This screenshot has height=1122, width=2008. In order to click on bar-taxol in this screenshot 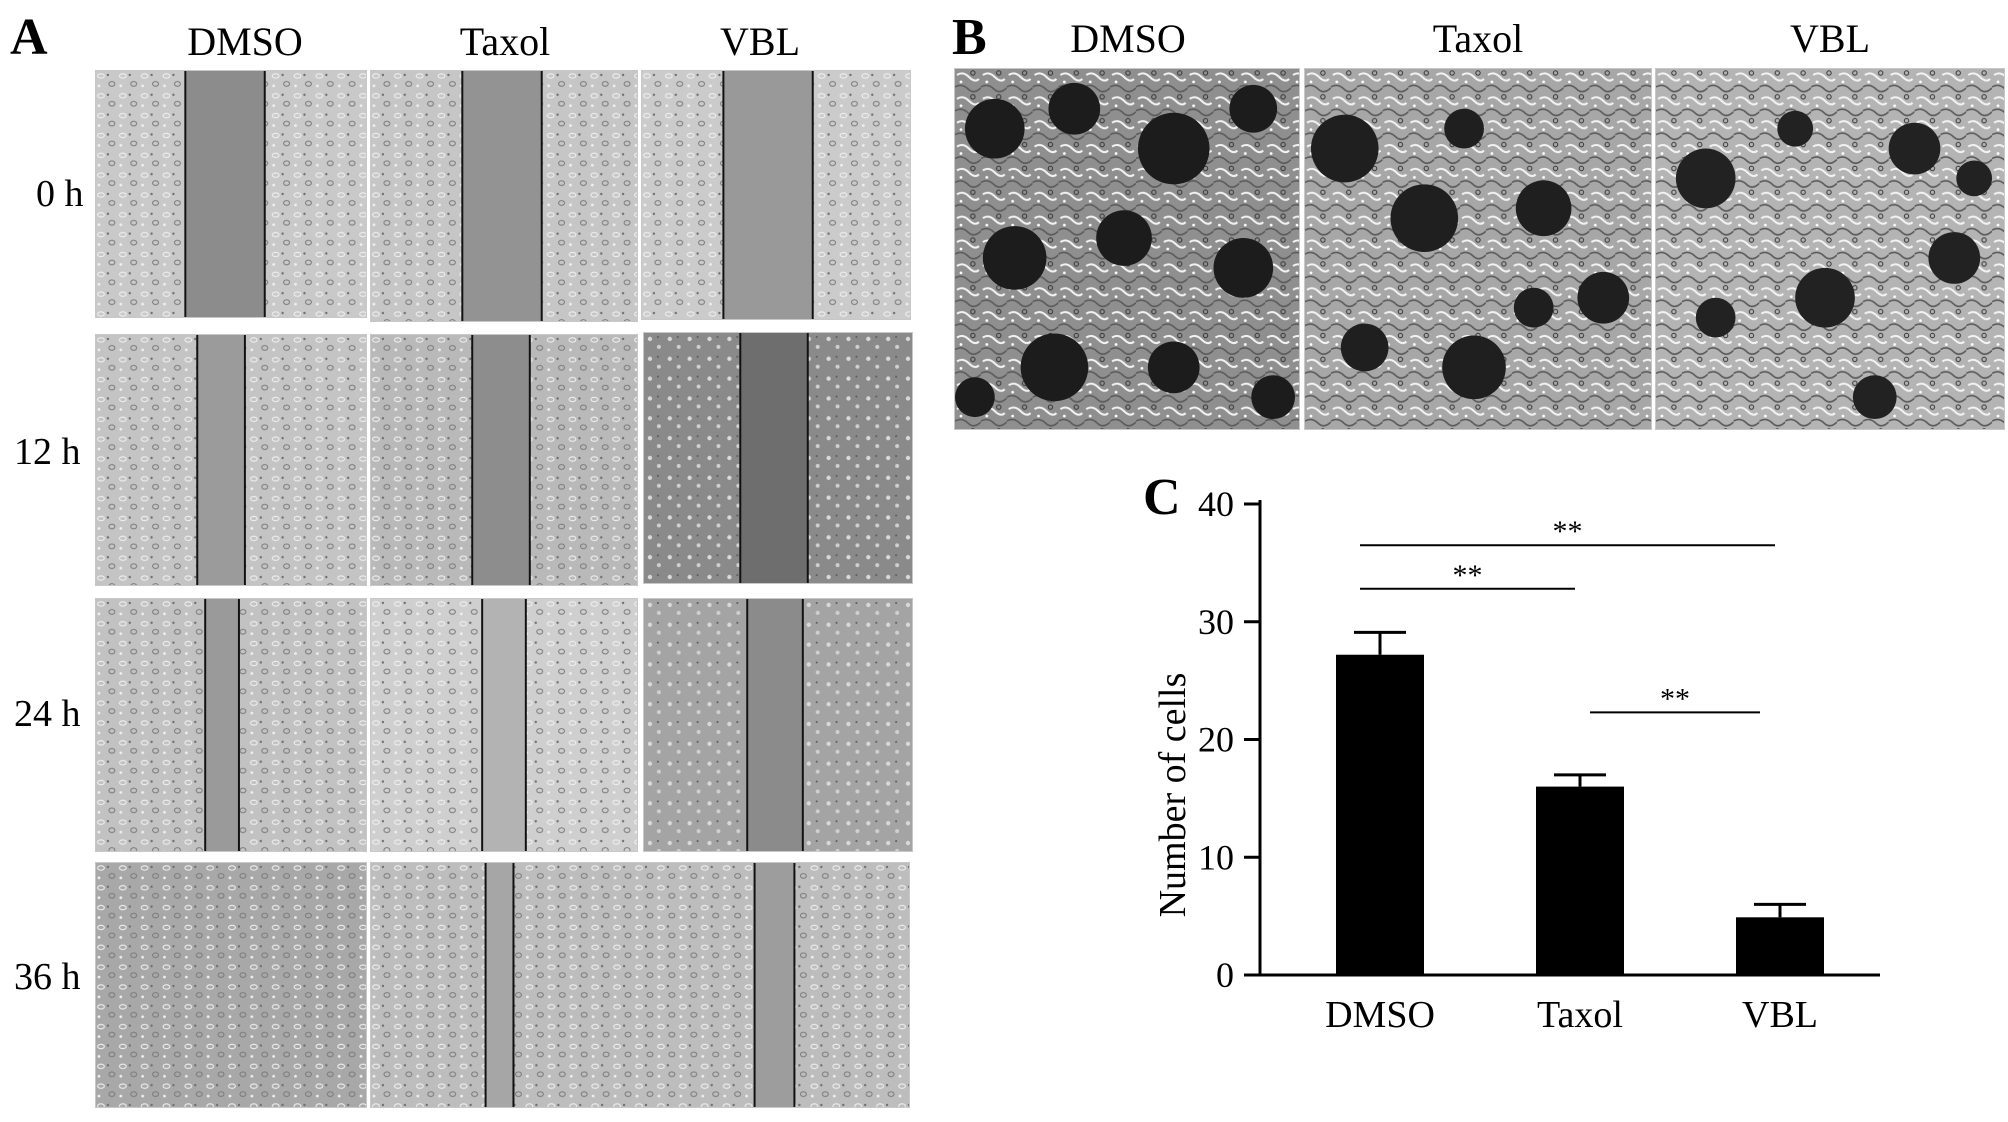, I will do `click(1580, 880)`.